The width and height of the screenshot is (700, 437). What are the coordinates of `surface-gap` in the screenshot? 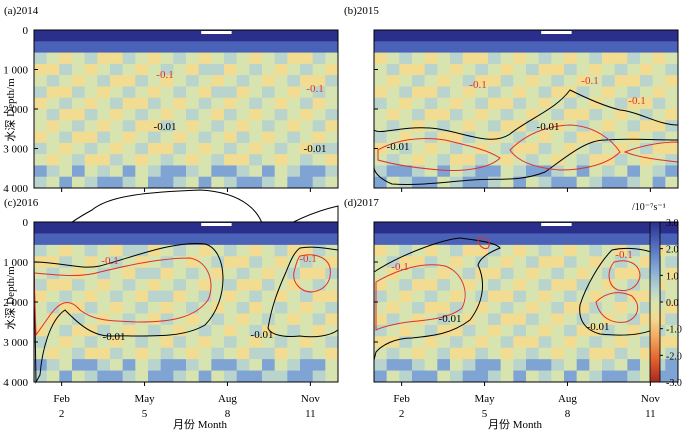 It's located at (216, 32).